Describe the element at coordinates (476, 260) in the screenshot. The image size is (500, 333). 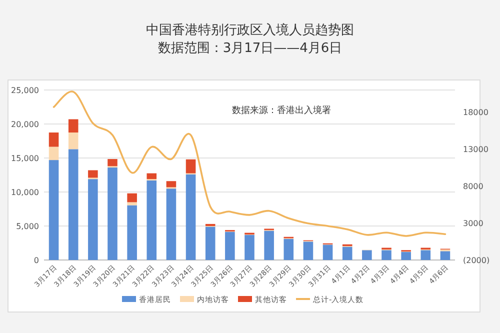
I see `y2-tick-label: (2000)` at that location.